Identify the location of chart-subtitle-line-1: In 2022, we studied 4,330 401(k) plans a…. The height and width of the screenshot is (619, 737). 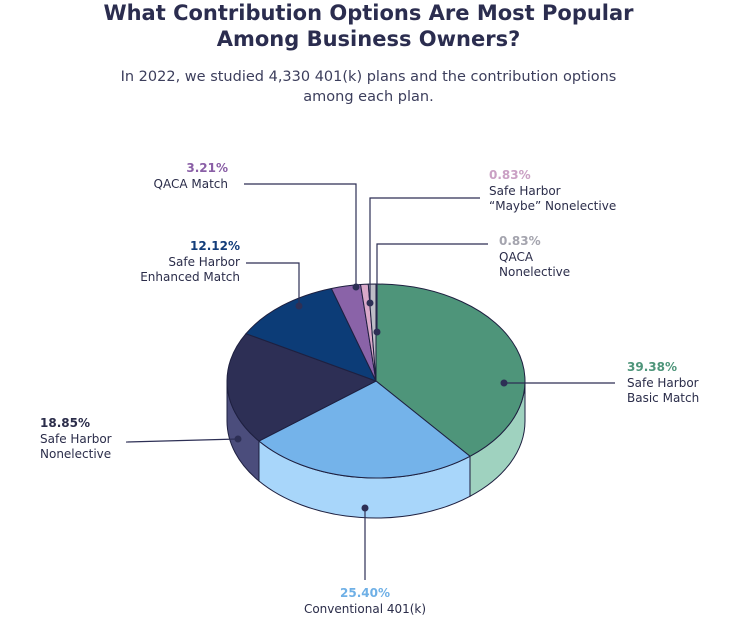
(368, 77).